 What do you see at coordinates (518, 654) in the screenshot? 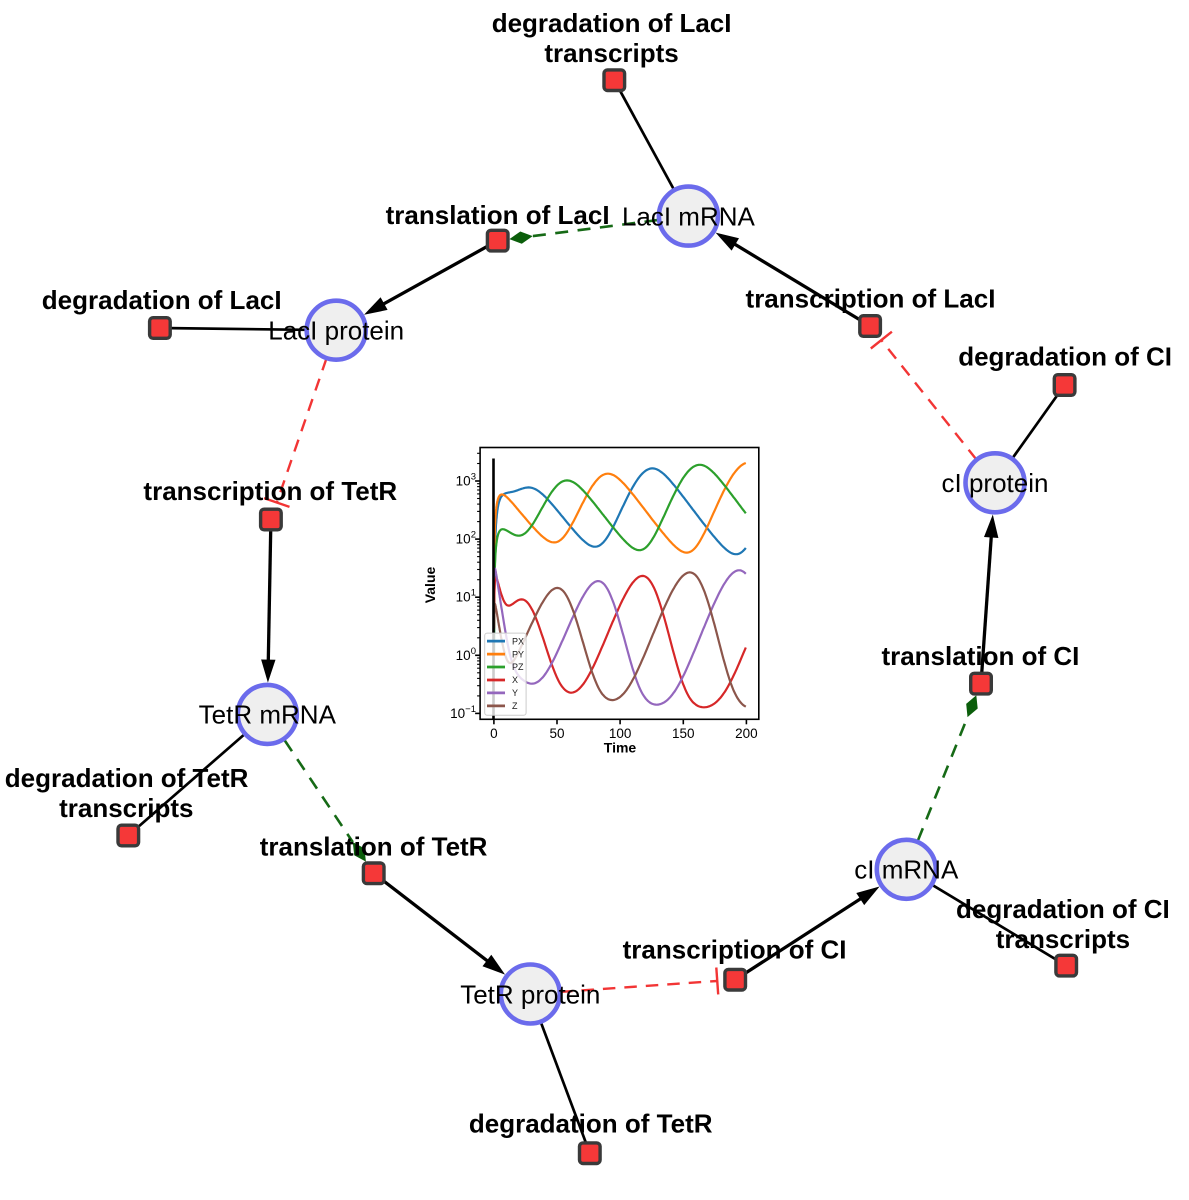
I see `svg-text: PY` at bounding box center [518, 654].